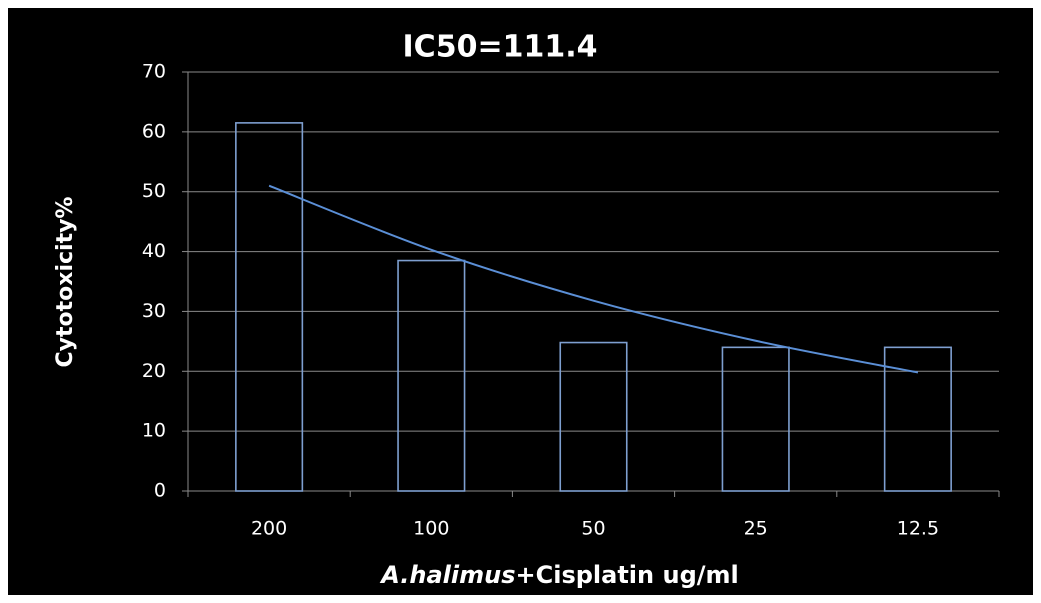 The width and height of the screenshot is (1041, 603). What do you see at coordinates (160, 491) in the screenshot?
I see `y-tick-label: 0` at bounding box center [160, 491].